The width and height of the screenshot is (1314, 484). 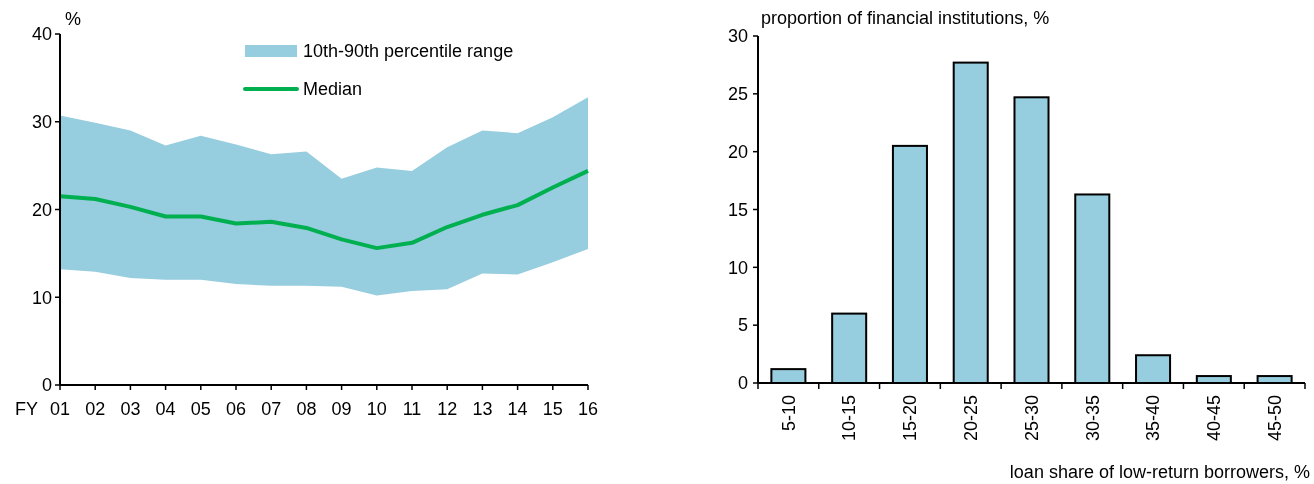 I want to click on x-tick-label: 14, so click(x=517, y=409).